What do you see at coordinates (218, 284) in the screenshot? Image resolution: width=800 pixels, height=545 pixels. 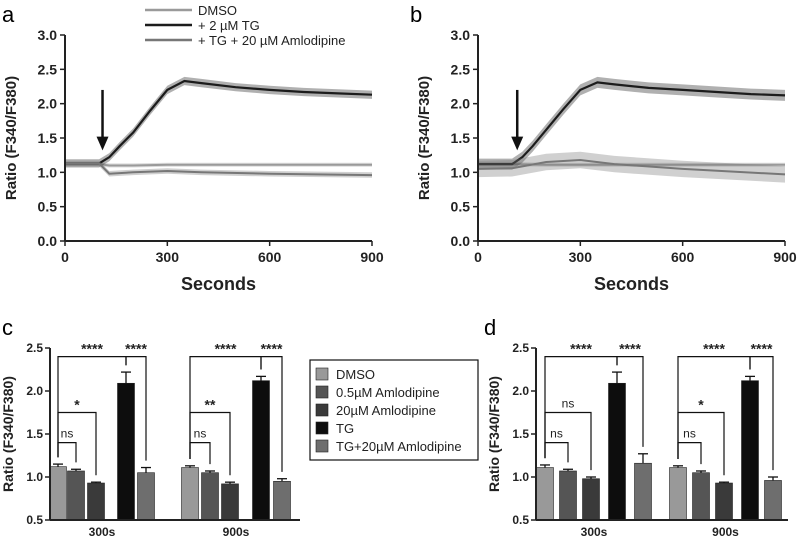 I see `panel-a-x-axis-label: Seconds` at bounding box center [218, 284].